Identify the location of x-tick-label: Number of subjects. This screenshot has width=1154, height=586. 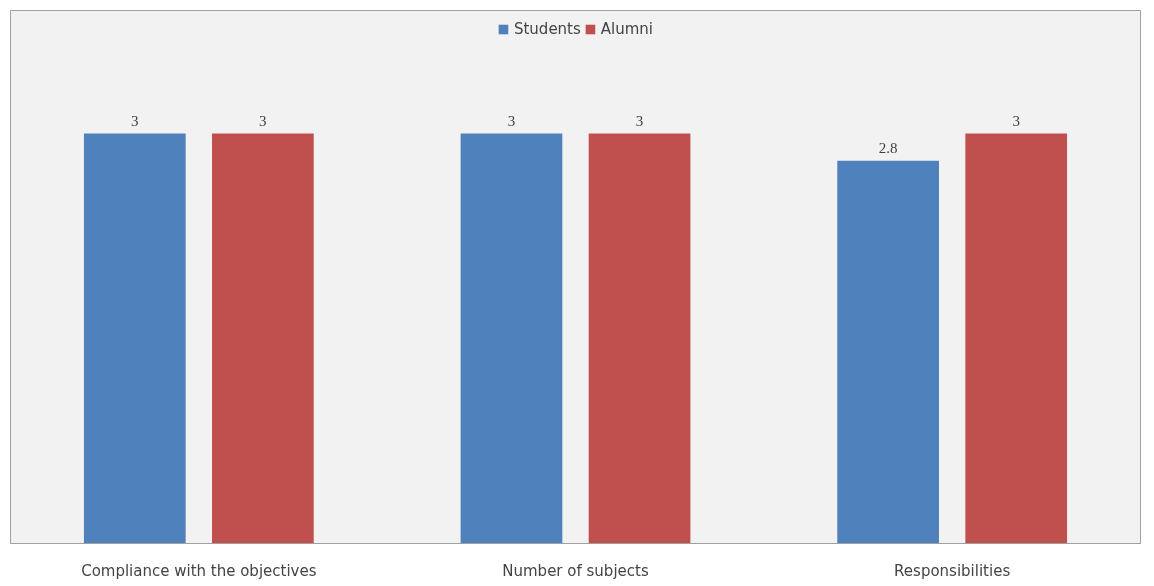
(575, 570).